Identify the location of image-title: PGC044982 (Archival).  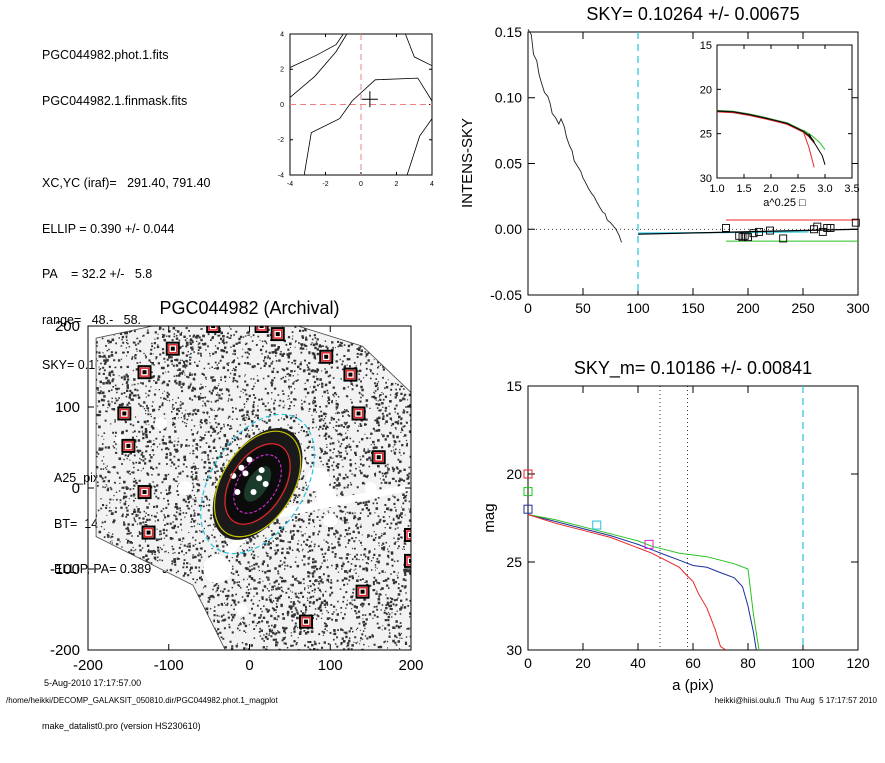
(249, 308).